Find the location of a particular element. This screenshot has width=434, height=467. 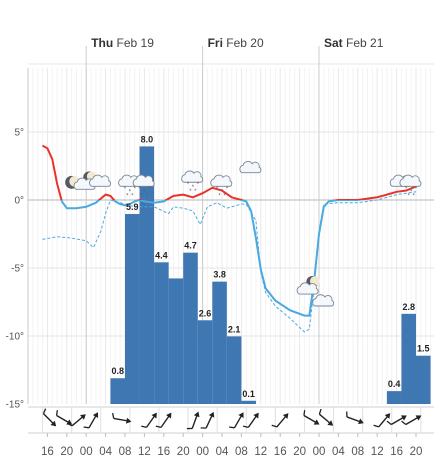

precipitation-label: 0.1 is located at coordinates (248, 394).